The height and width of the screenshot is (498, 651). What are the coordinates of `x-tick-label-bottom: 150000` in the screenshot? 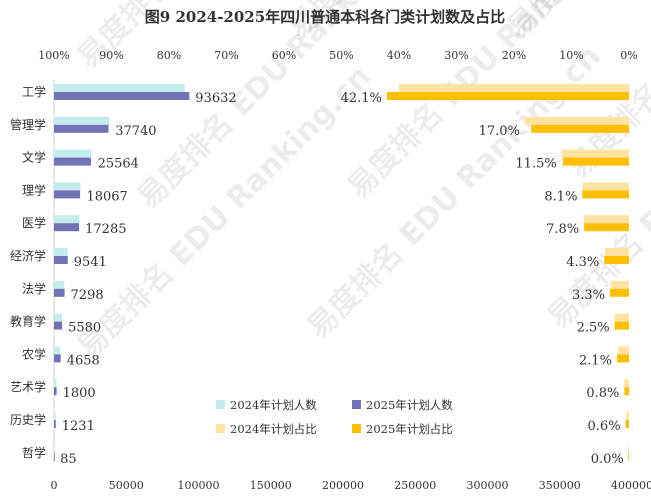 It's located at (271, 485).